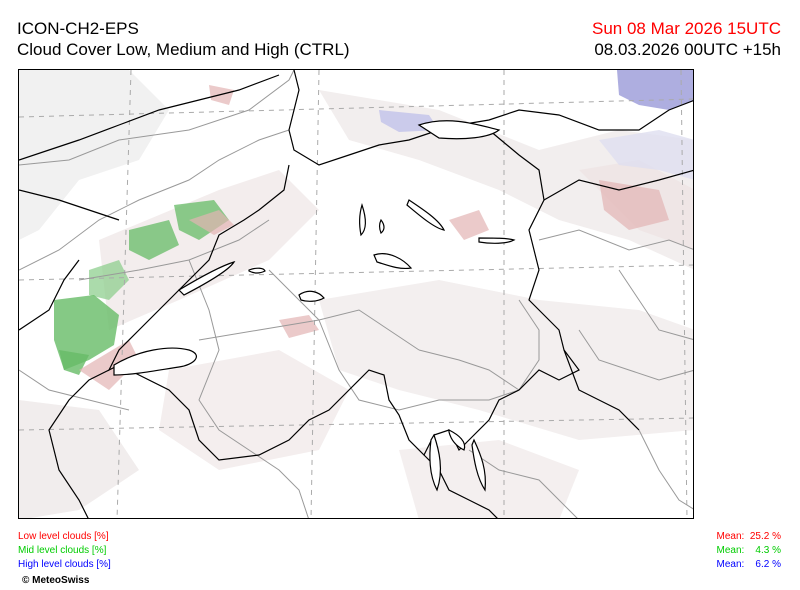  What do you see at coordinates (56, 580) in the screenshot?
I see `copyright-label: © MeteoSwiss` at bounding box center [56, 580].